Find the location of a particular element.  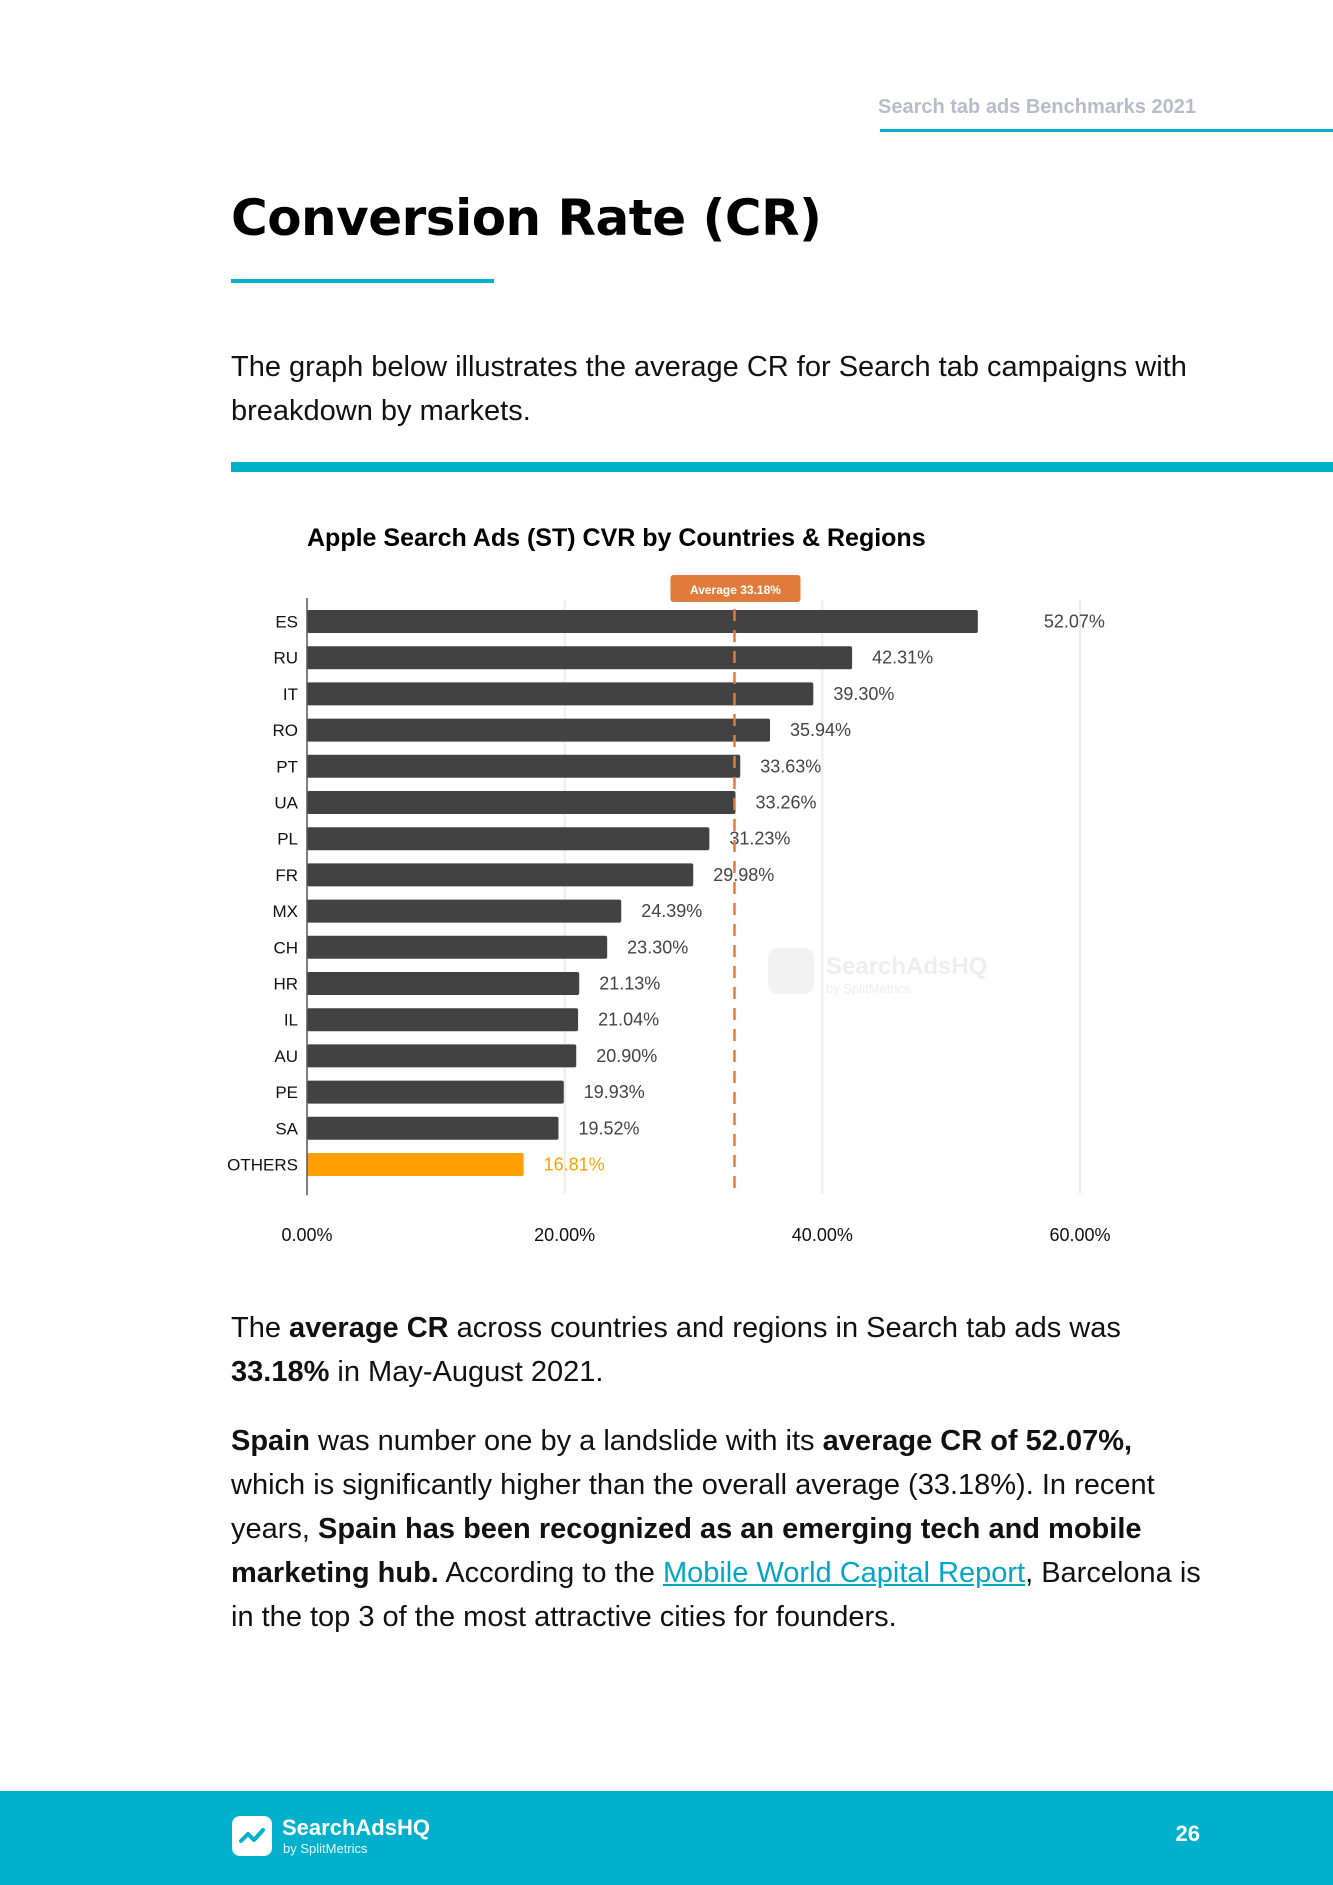

value-label: 39.30% is located at coordinates (863, 694).